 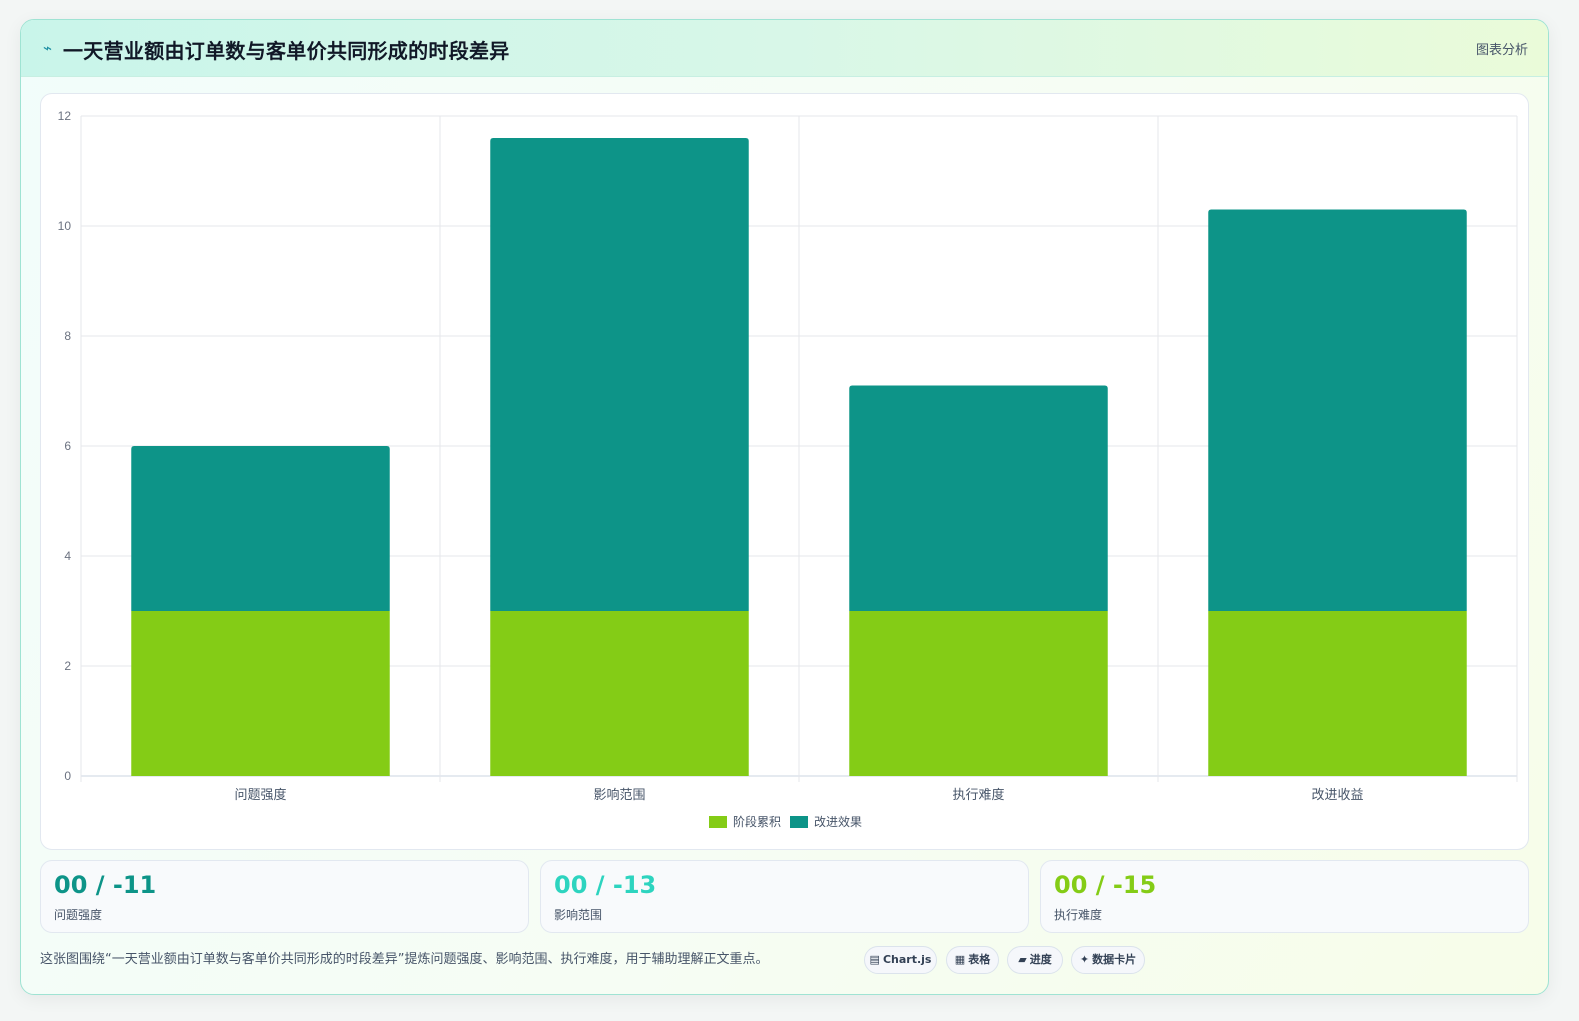 What do you see at coordinates (67, 446) in the screenshot?
I see `y-tick-label: 6` at bounding box center [67, 446].